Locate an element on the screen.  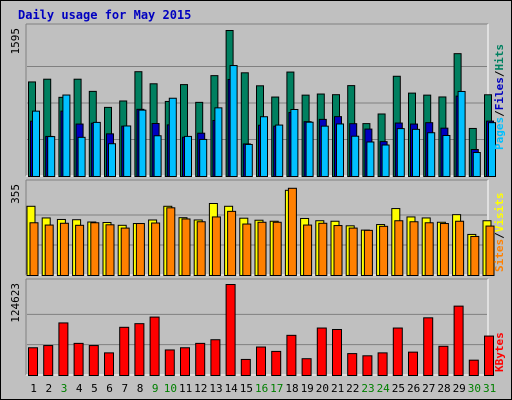
day-label: 10 is located at coordinates (170, 388).